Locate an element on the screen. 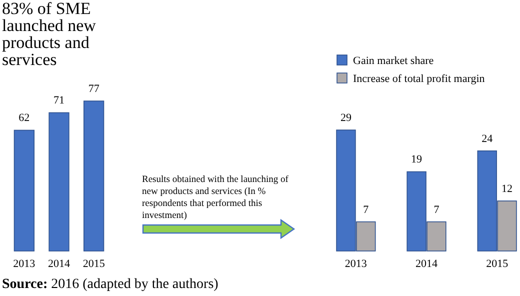 The height and width of the screenshot is (296, 520). legend-label: Gain market share is located at coordinates (393, 61).